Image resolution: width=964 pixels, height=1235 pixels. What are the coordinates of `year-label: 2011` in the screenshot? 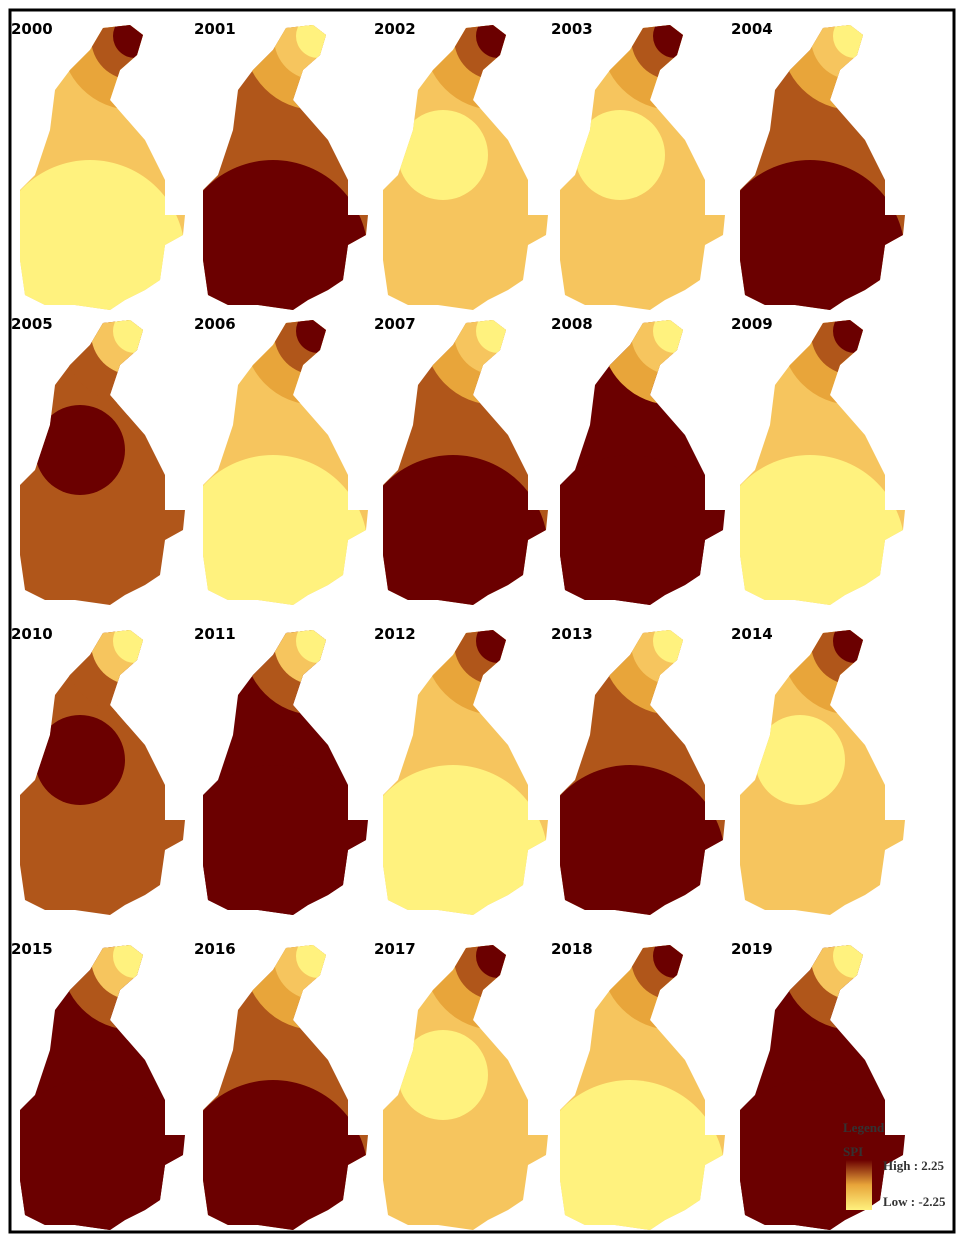 It's located at (215, 634).